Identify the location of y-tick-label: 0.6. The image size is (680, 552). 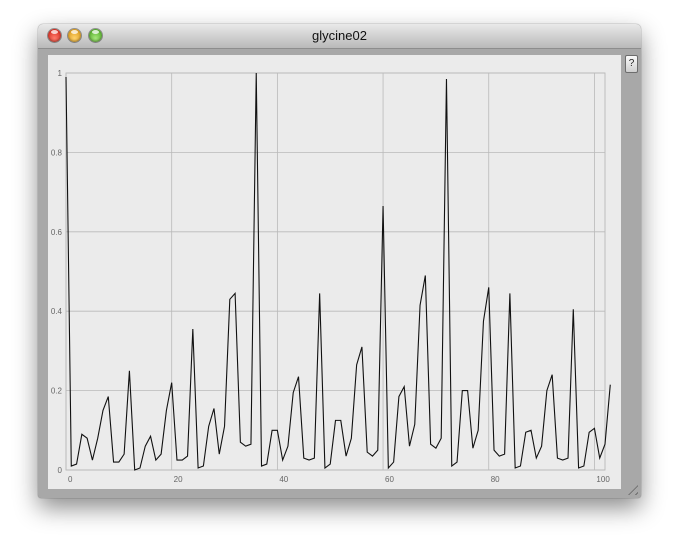
(57, 232).